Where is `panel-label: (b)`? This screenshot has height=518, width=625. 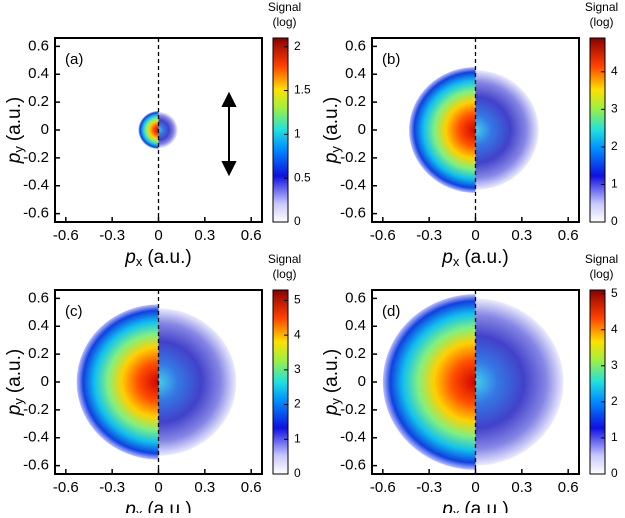 panel-label: (b) is located at coordinates (391, 59).